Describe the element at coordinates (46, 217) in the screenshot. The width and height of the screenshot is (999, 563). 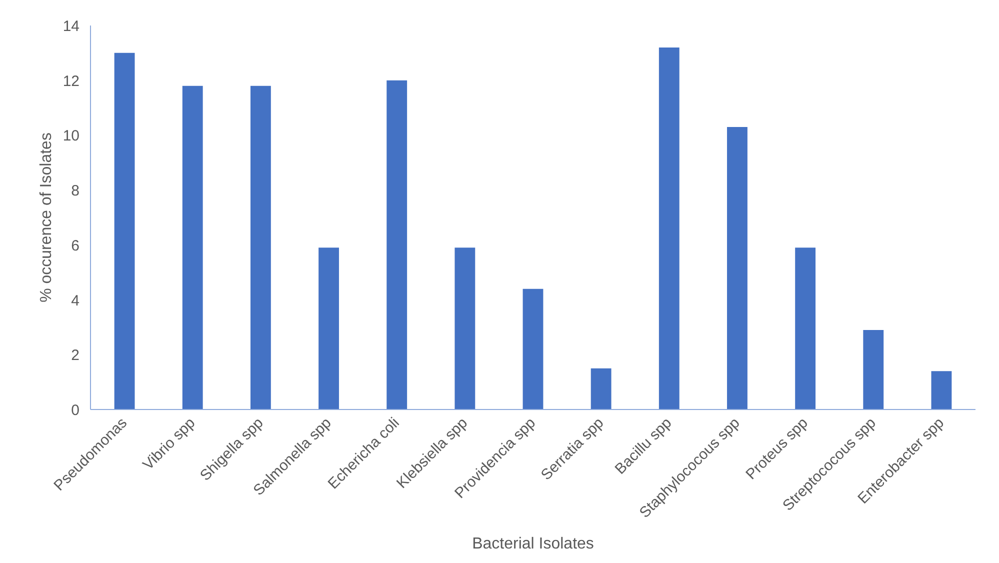
I see `y-axis-title: % occurence of Isolates` at that location.